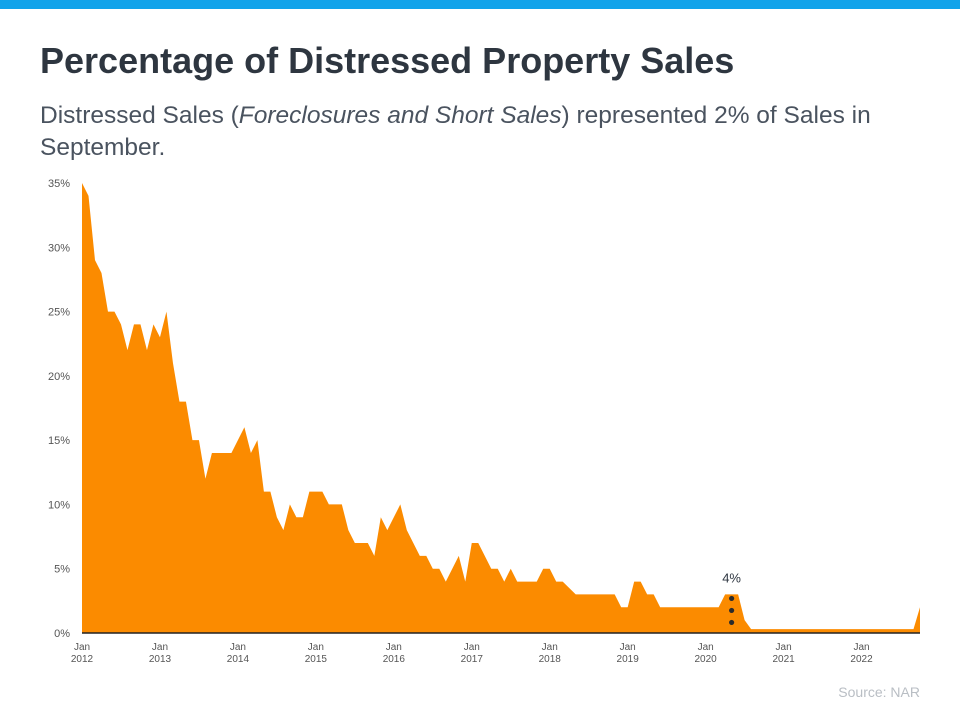  Describe the element at coordinates (59, 441) in the screenshot. I see `y-tick-label: 15%` at that location.